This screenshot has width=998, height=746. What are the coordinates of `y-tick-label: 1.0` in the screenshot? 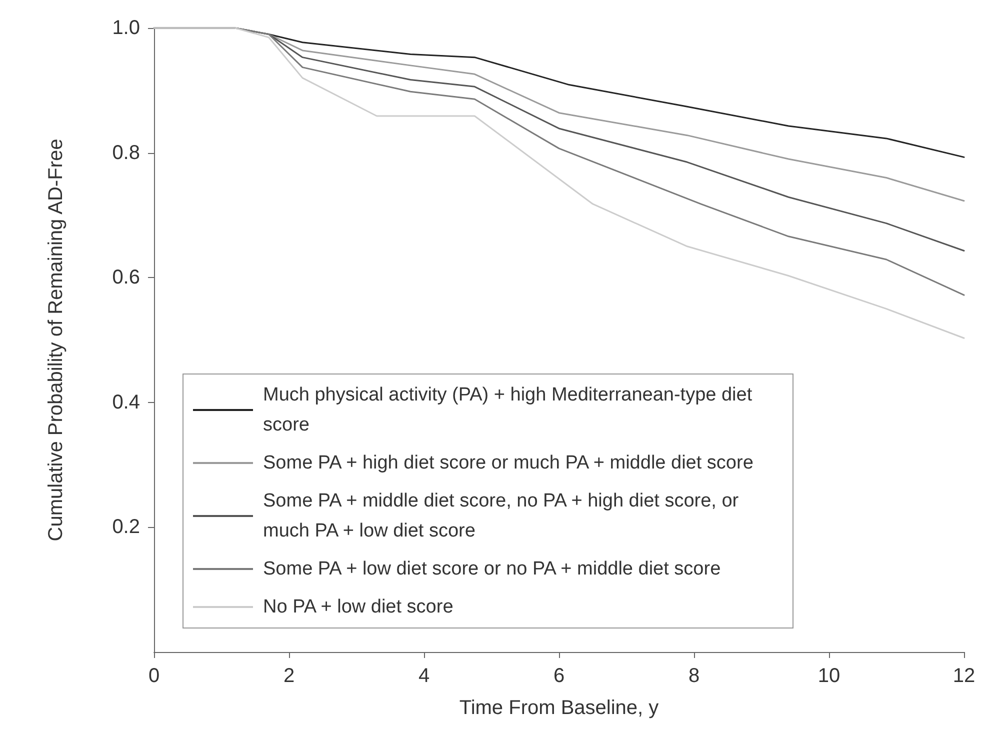 It's located at (126, 28).